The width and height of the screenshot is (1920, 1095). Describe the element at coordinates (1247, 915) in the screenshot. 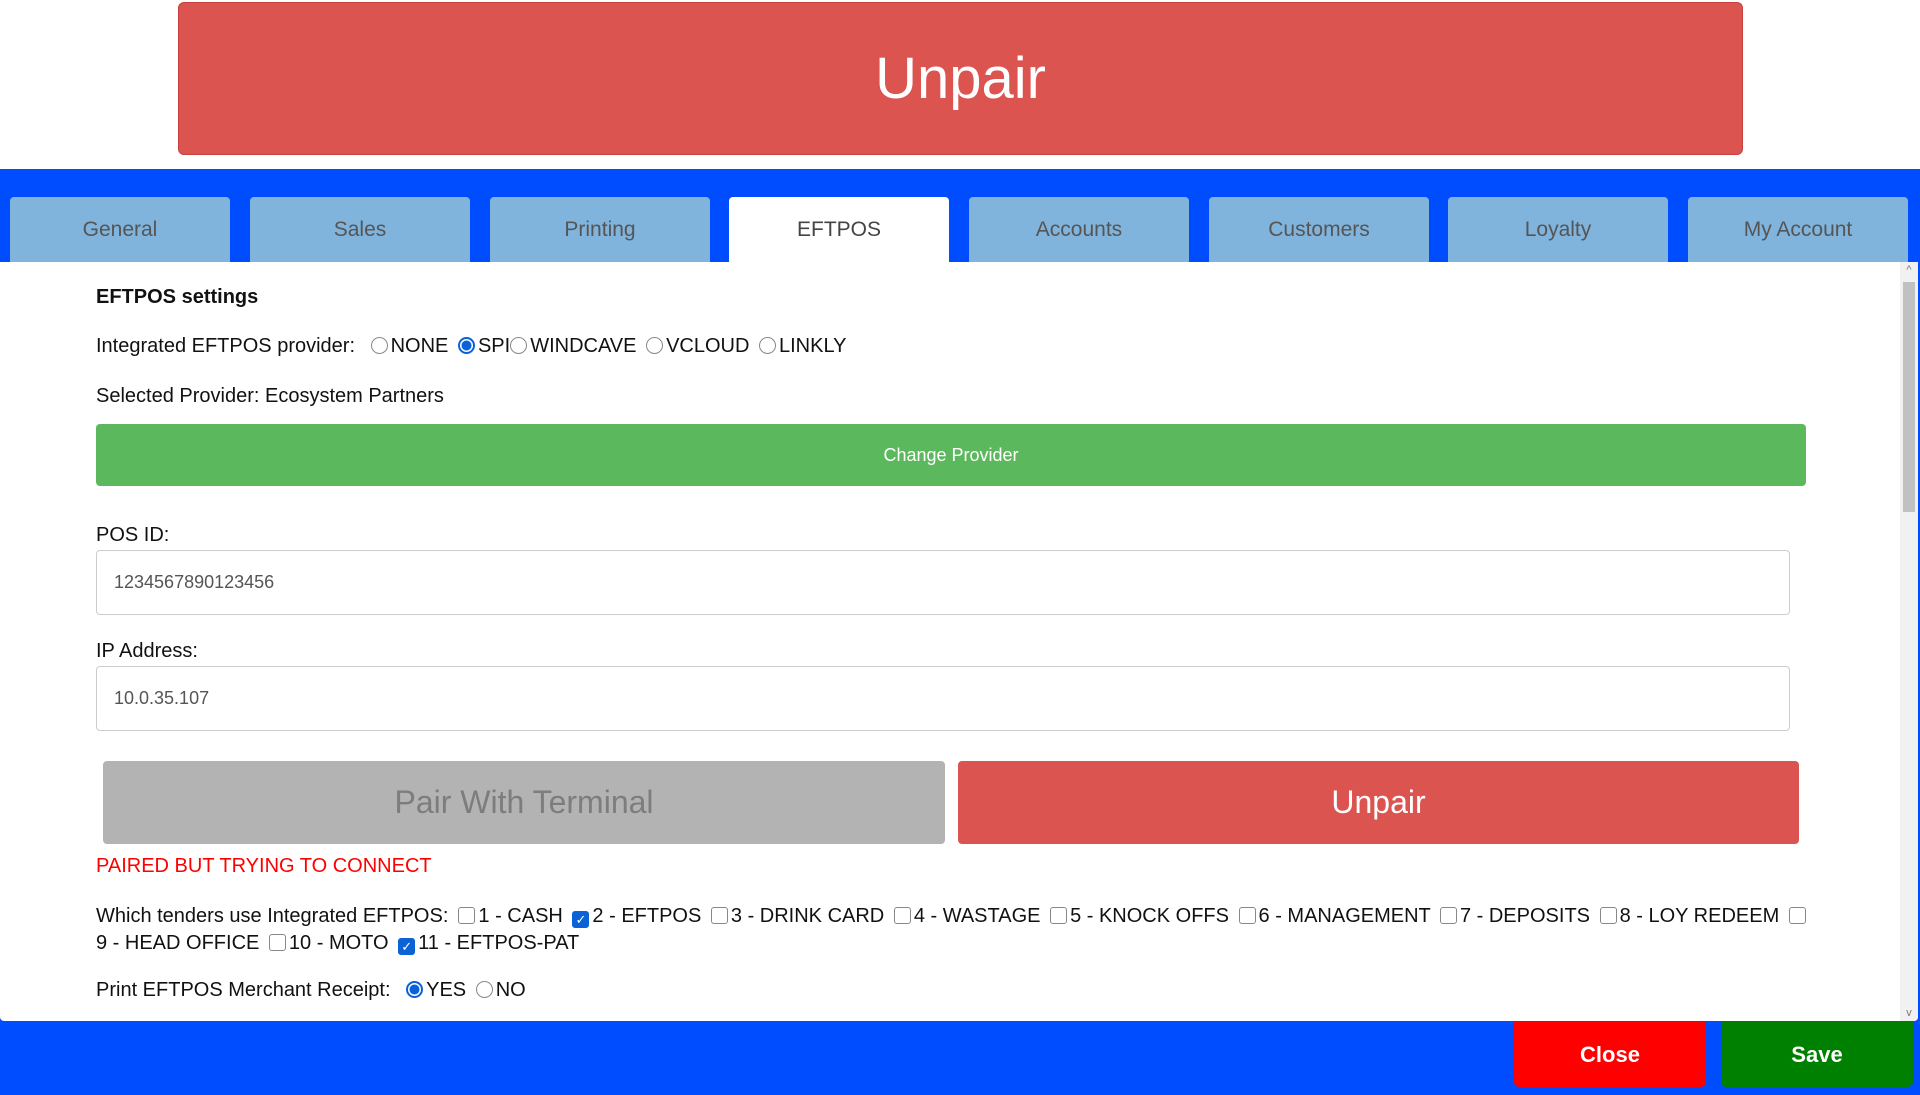

I see `tender-6-checkbox` at that location.